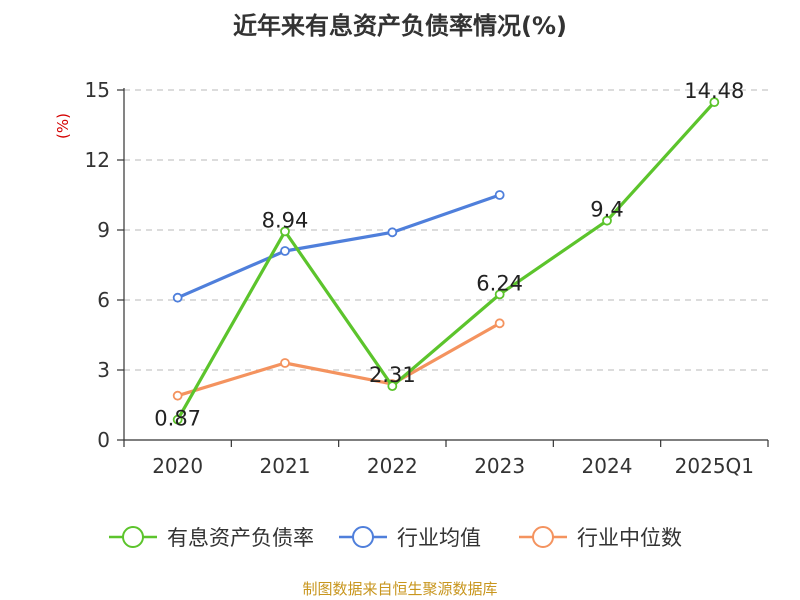  What do you see at coordinates (392, 375) in the screenshot?
I see `data-label: 2.31` at bounding box center [392, 375].